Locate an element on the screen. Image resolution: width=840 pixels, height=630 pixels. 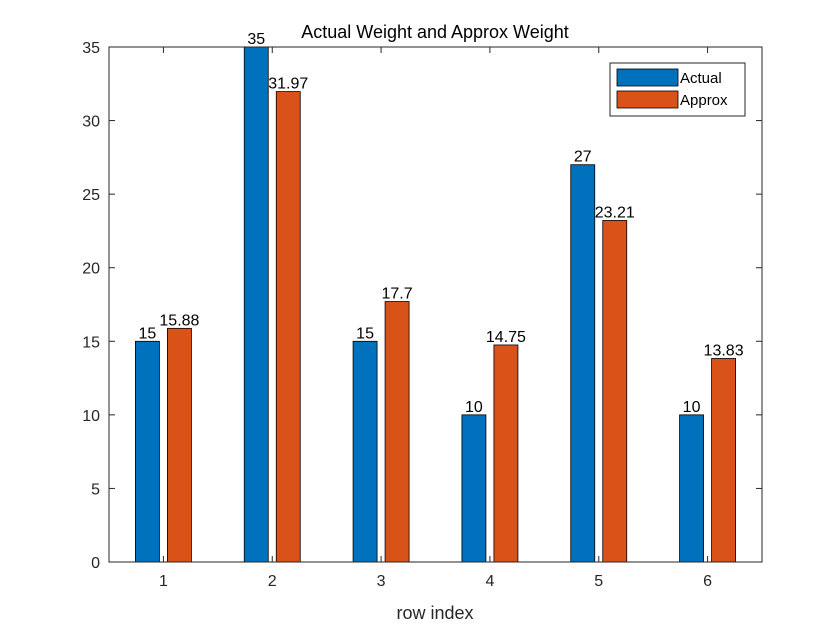
data-label-approx-6: 13.83 is located at coordinates (724, 351).